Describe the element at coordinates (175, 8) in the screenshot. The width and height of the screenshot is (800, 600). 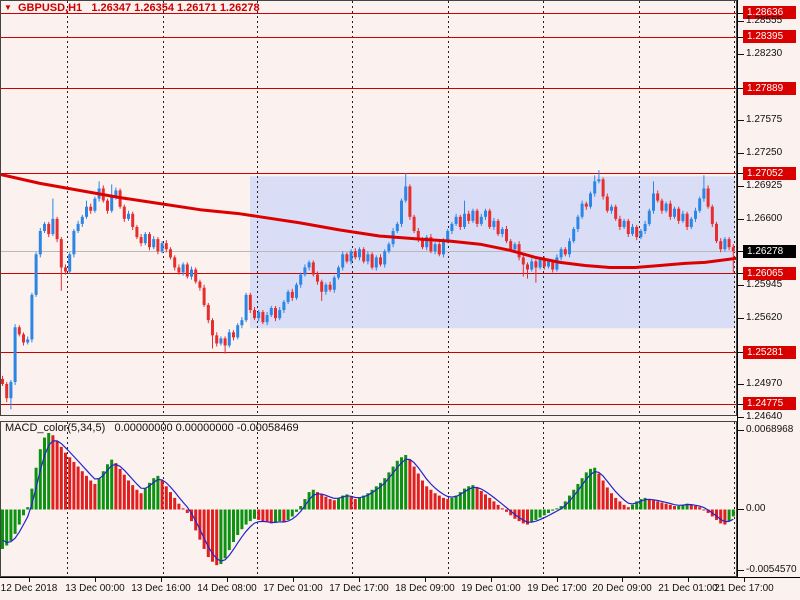
I see `quote-values: 1.26347 1.26354 1.26171 1.26278` at that location.